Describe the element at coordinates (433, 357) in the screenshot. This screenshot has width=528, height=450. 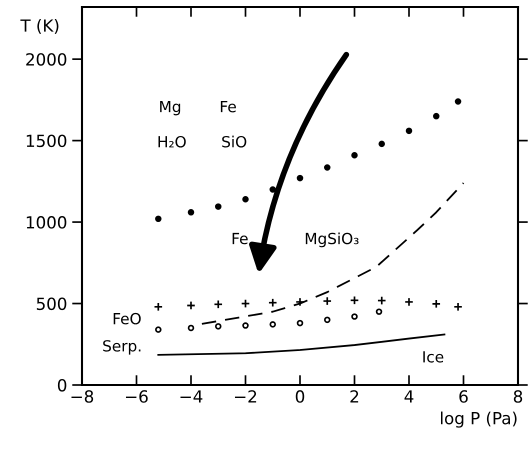
I see `annotation: Ice` at that location.